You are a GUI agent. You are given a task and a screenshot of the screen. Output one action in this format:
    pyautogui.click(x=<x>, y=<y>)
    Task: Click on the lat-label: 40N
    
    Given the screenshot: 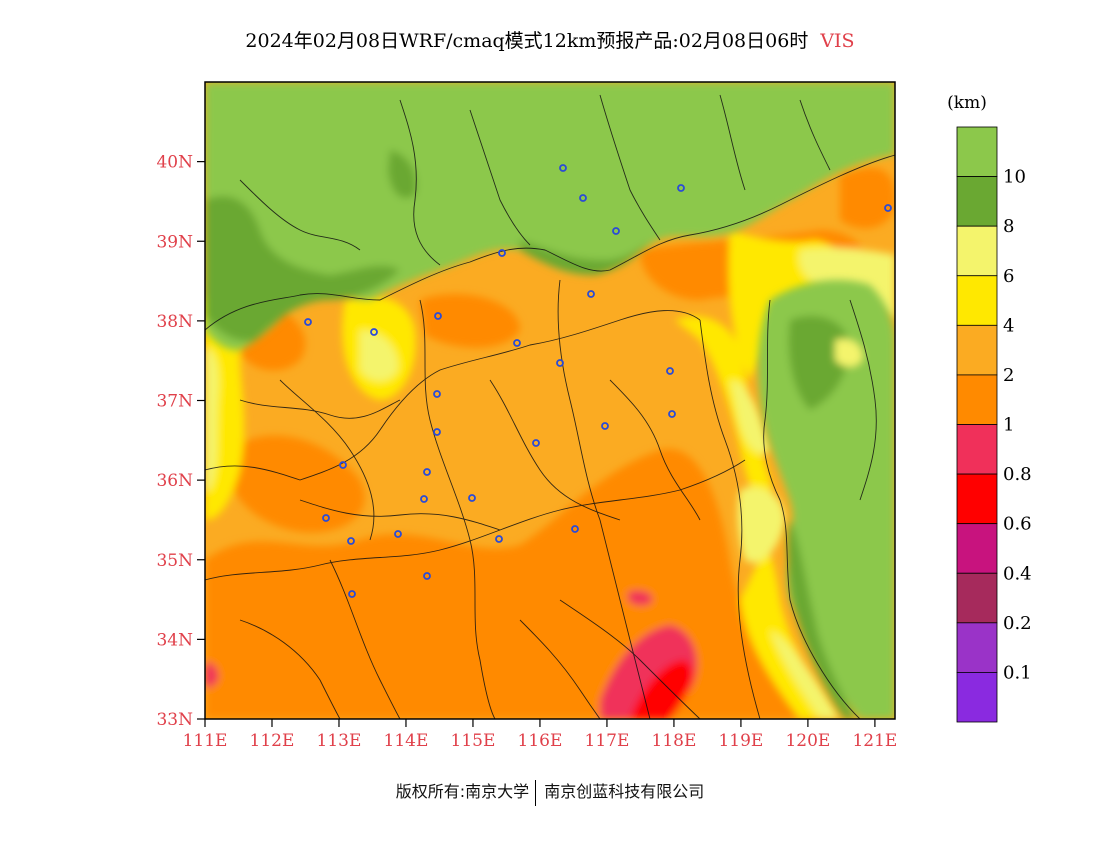 What is the action you would take?
    pyautogui.click(x=174, y=163)
    